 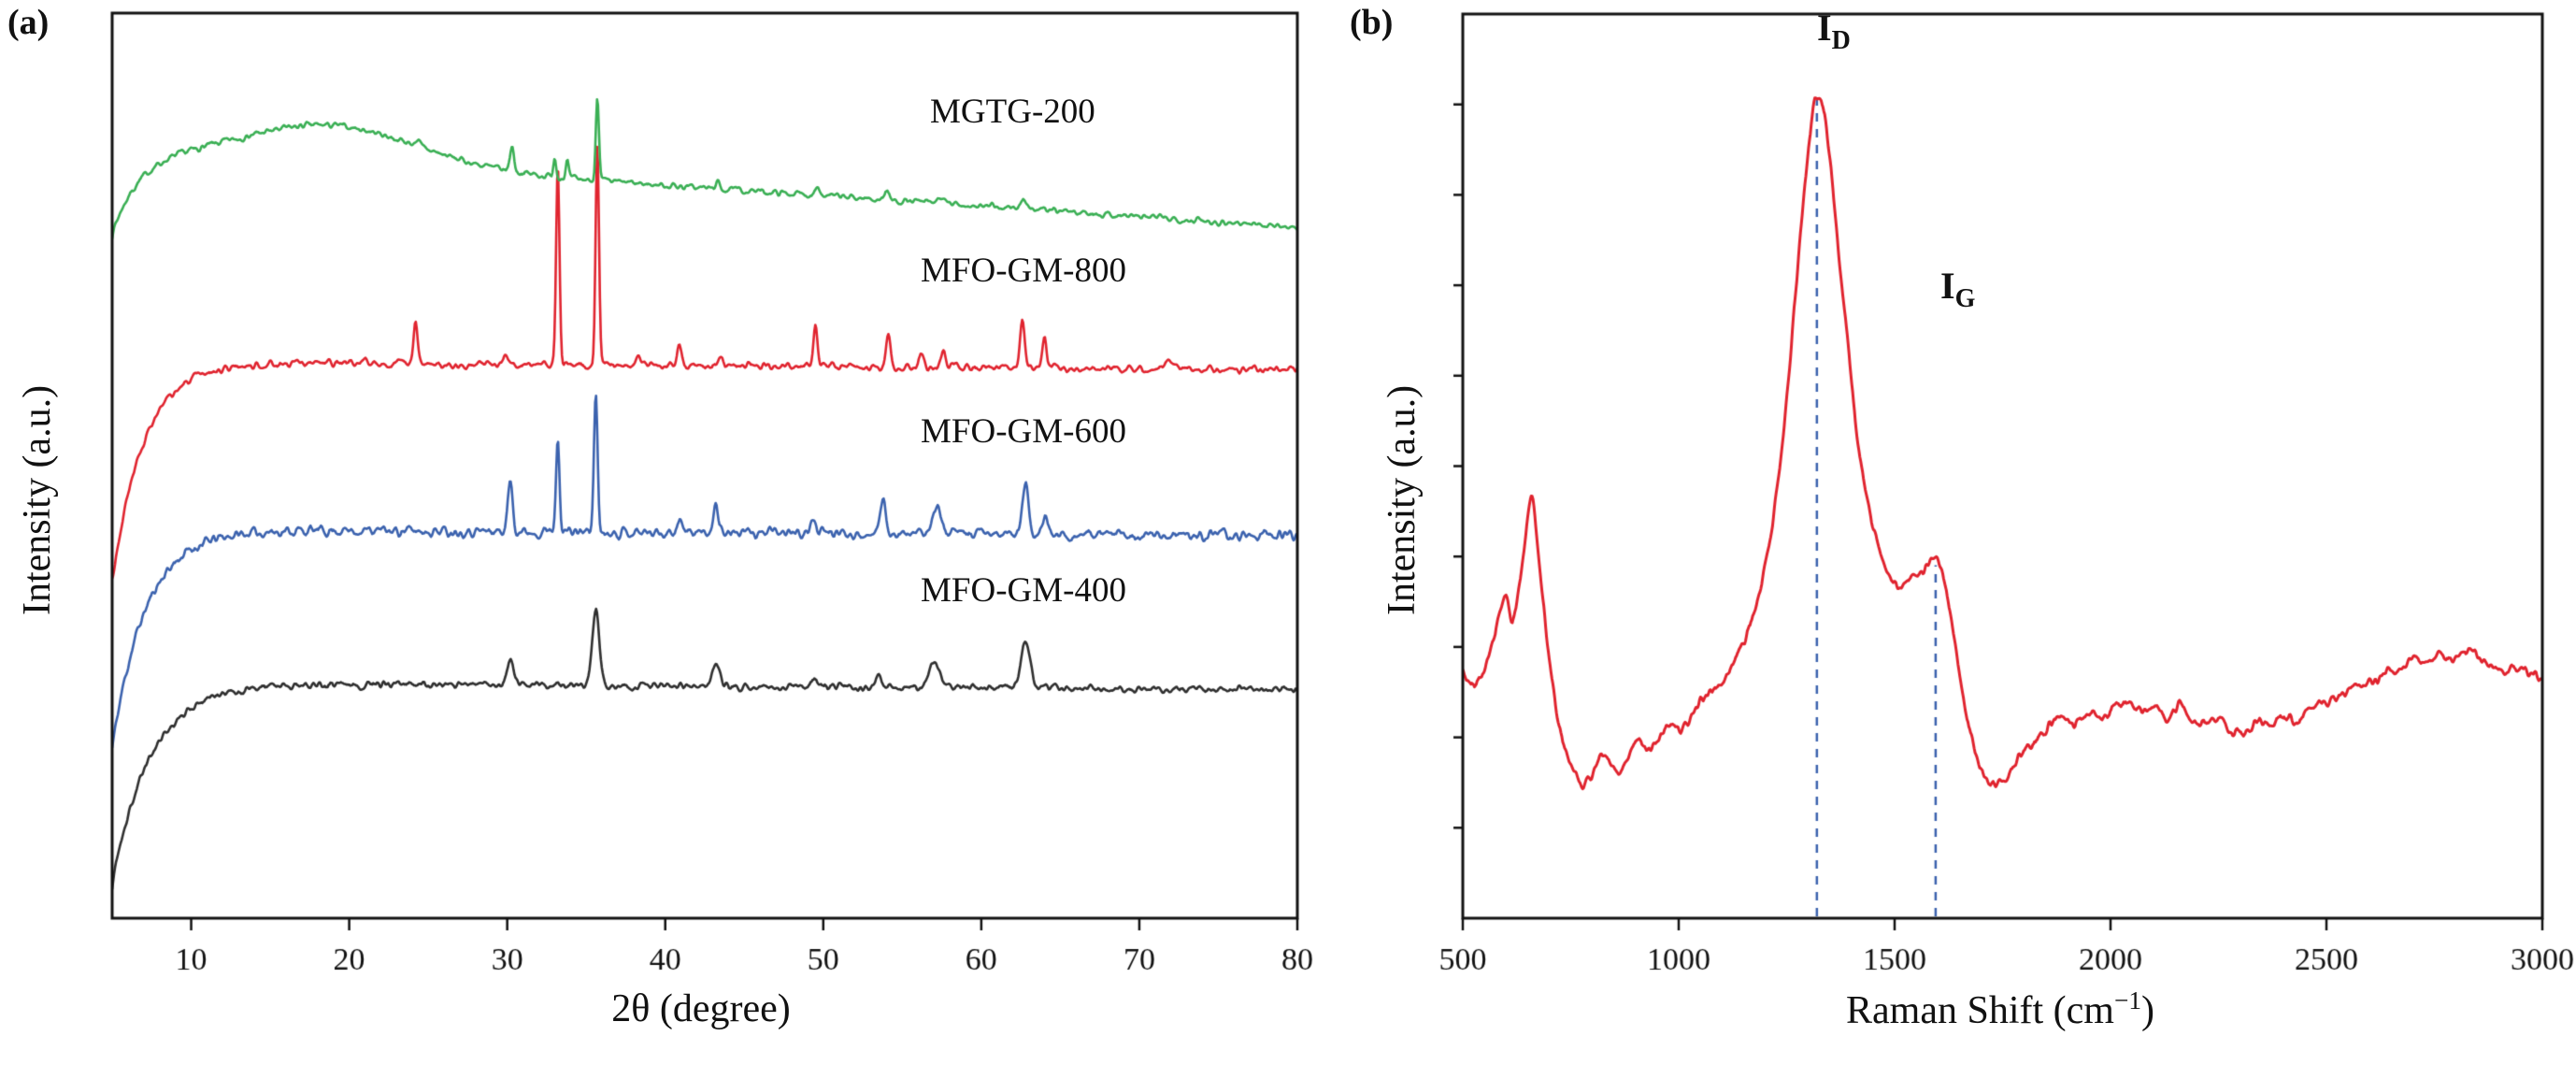 What do you see at coordinates (1824, 28) in the screenshot?
I see `d-band-annotation-text: I` at bounding box center [1824, 28].